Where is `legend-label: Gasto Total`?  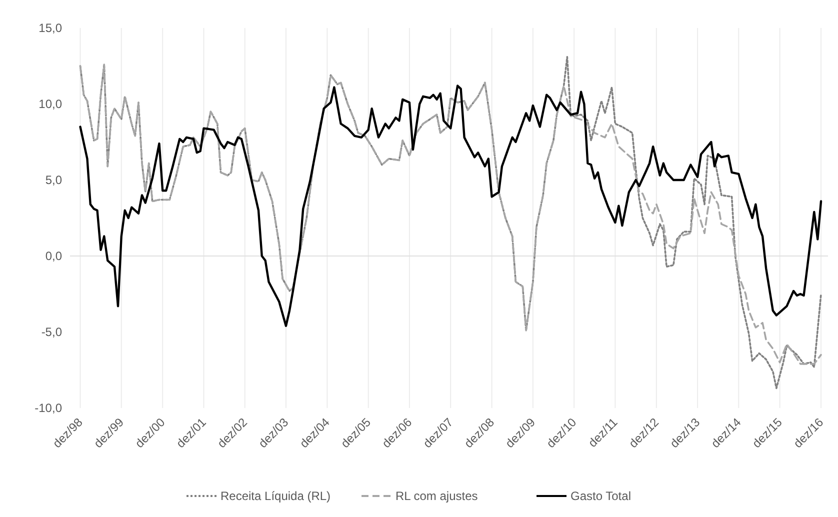
legend-label: Gasto Total is located at coordinates (600, 496).